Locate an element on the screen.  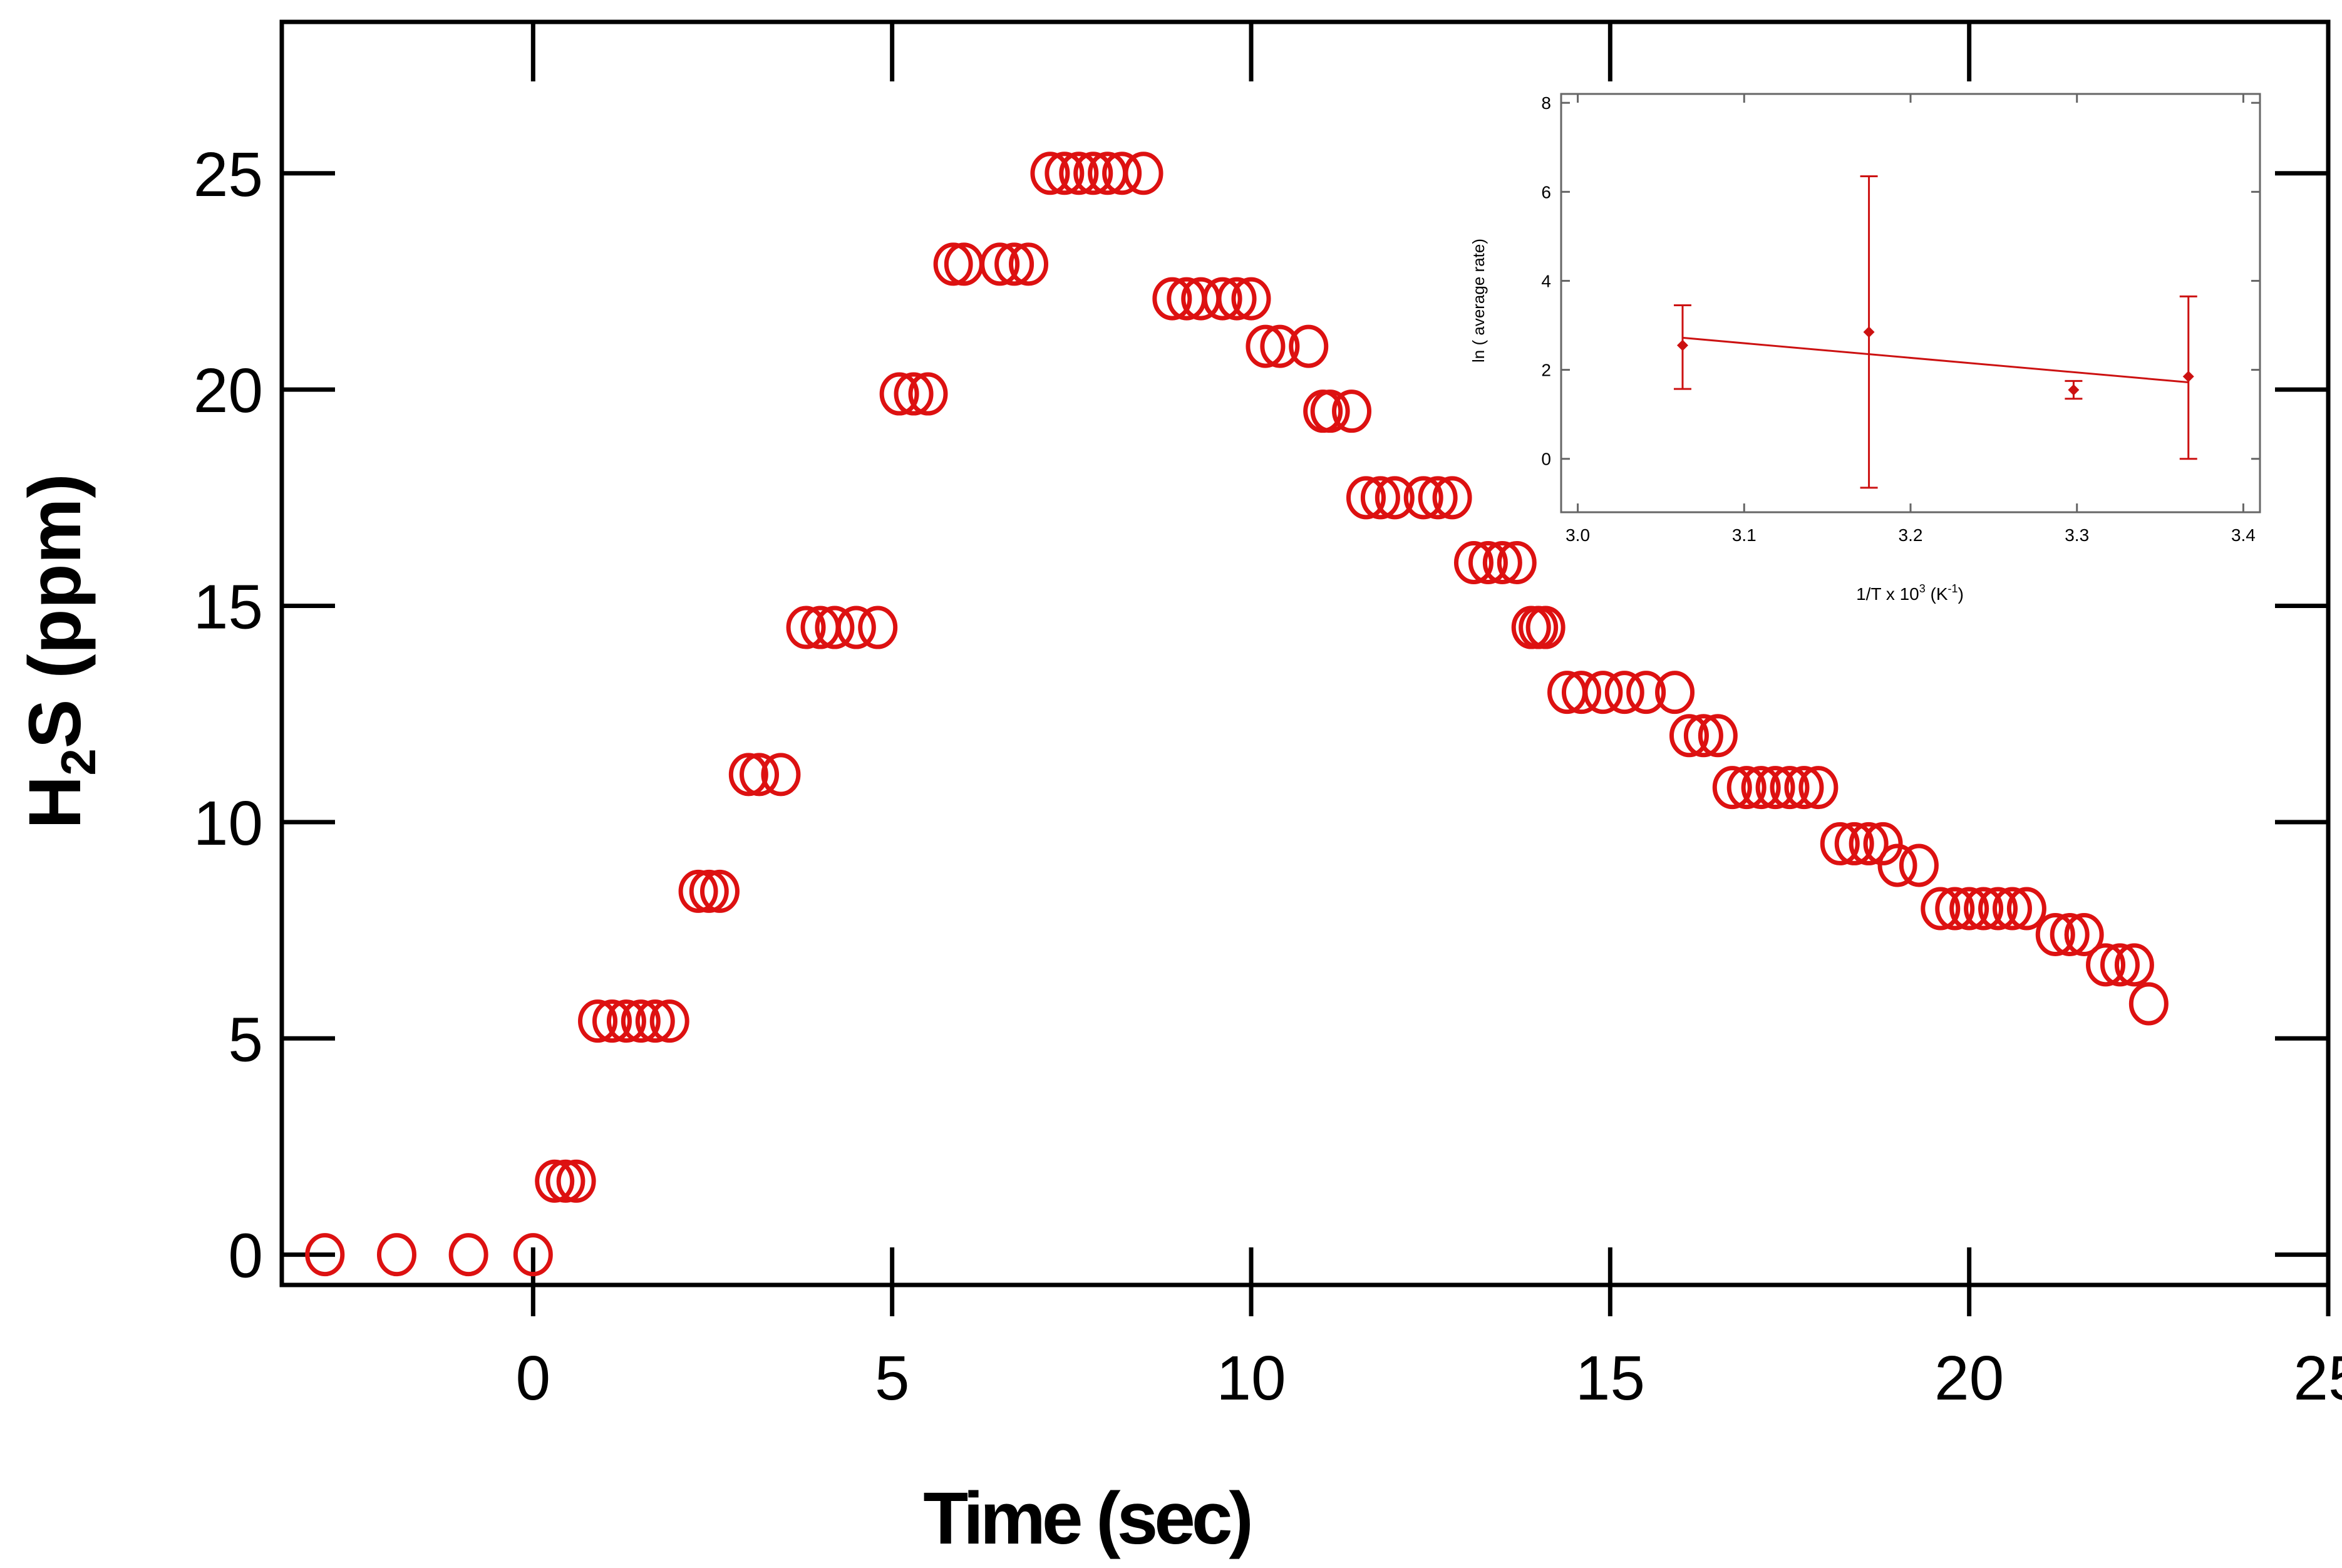
main-y-tick-label: 10 is located at coordinates (228, 823).